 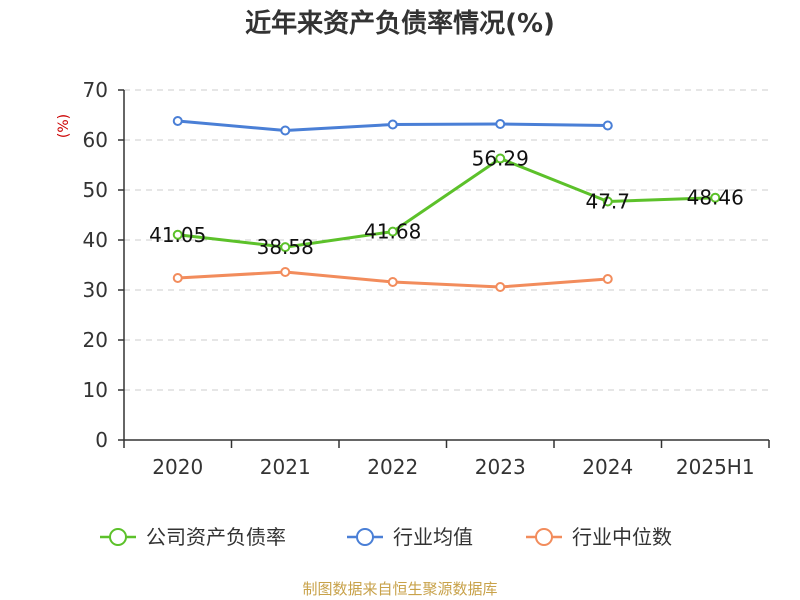 I want to click on legend-item-2: 行业中位数, so click(x=599, y=537).